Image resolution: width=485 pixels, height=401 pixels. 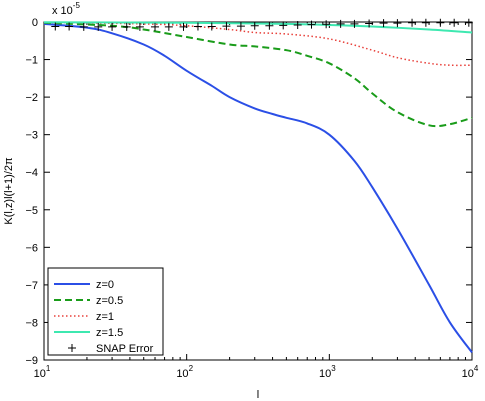 What do you see at coordinates (31, 61) in the screenshot?
I see `y-tick-label: −1` at bounding box center [31, 61].